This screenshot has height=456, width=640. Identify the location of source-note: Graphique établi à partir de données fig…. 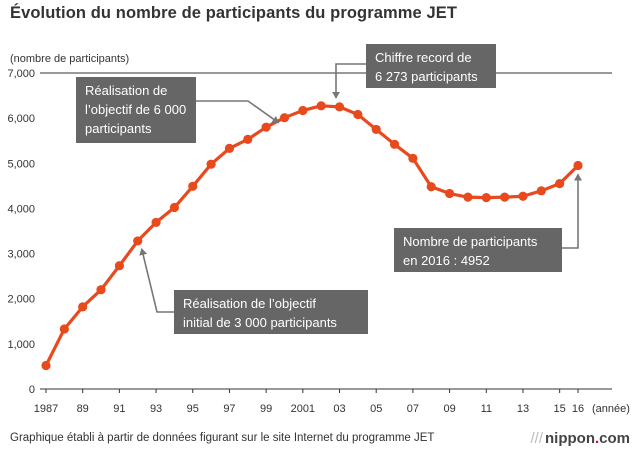
(222, 438).